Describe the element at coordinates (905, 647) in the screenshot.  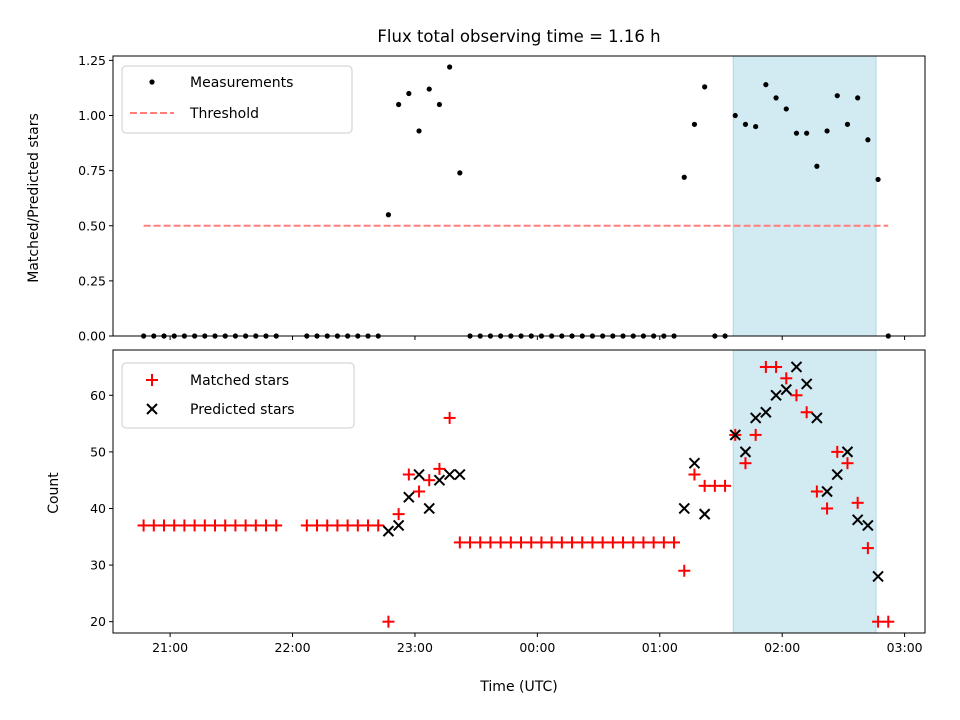
I see `x-tick-label: 03:00` at that location.